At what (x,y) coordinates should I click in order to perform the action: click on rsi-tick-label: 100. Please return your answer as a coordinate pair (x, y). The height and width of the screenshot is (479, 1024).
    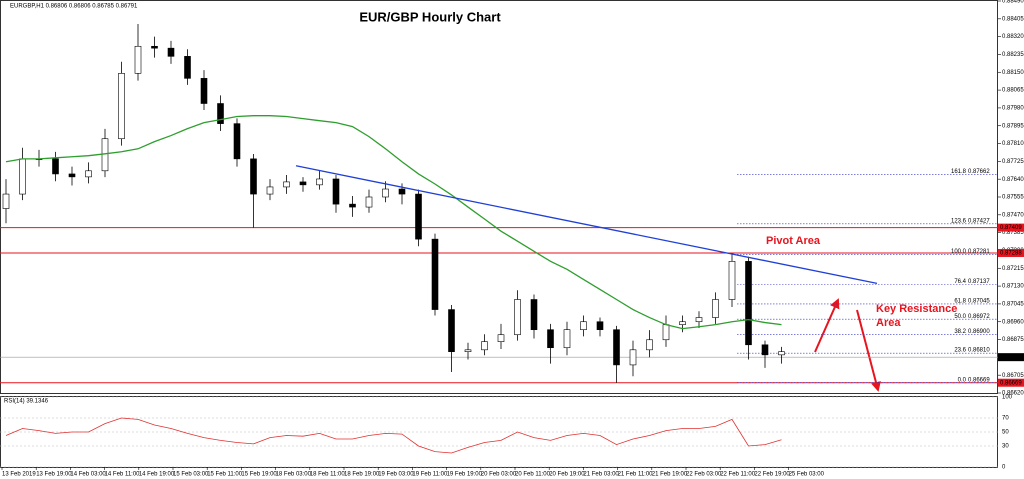
    Looking at the image, I should click on (1007, 398).